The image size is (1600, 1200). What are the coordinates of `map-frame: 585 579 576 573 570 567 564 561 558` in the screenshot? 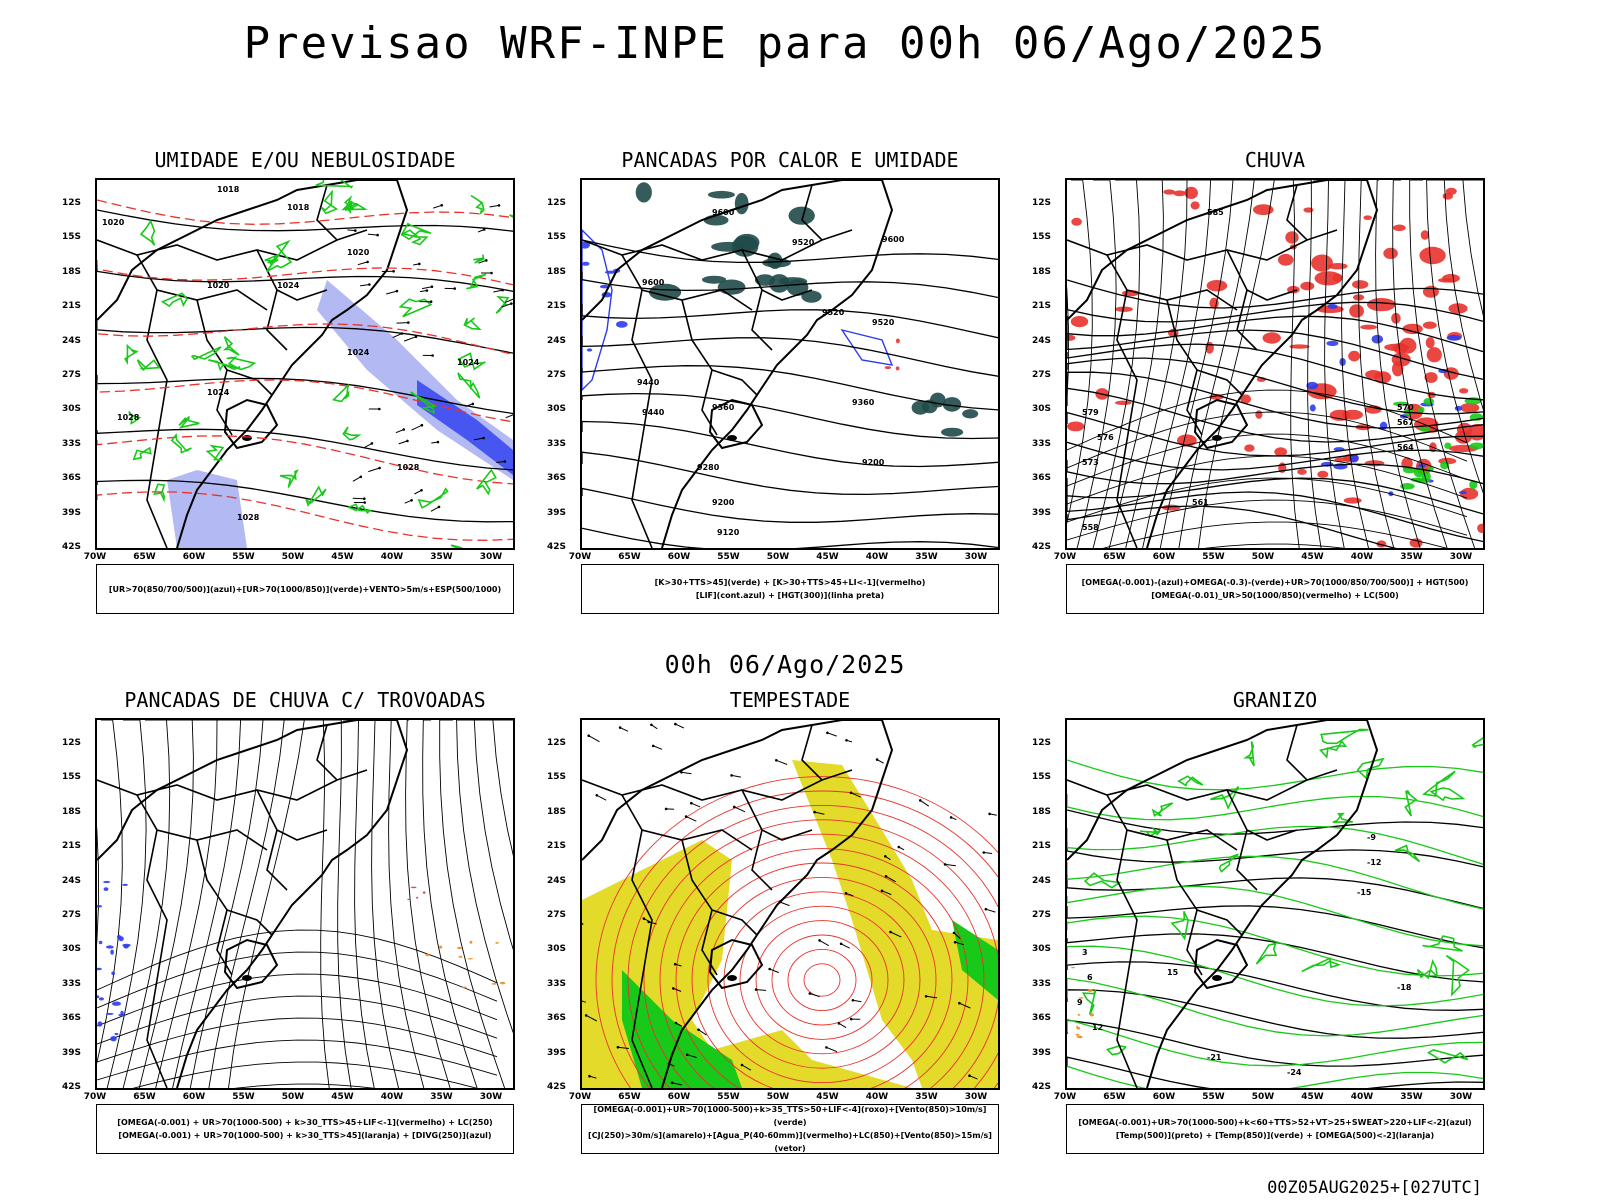 It's located at (1275, 364).